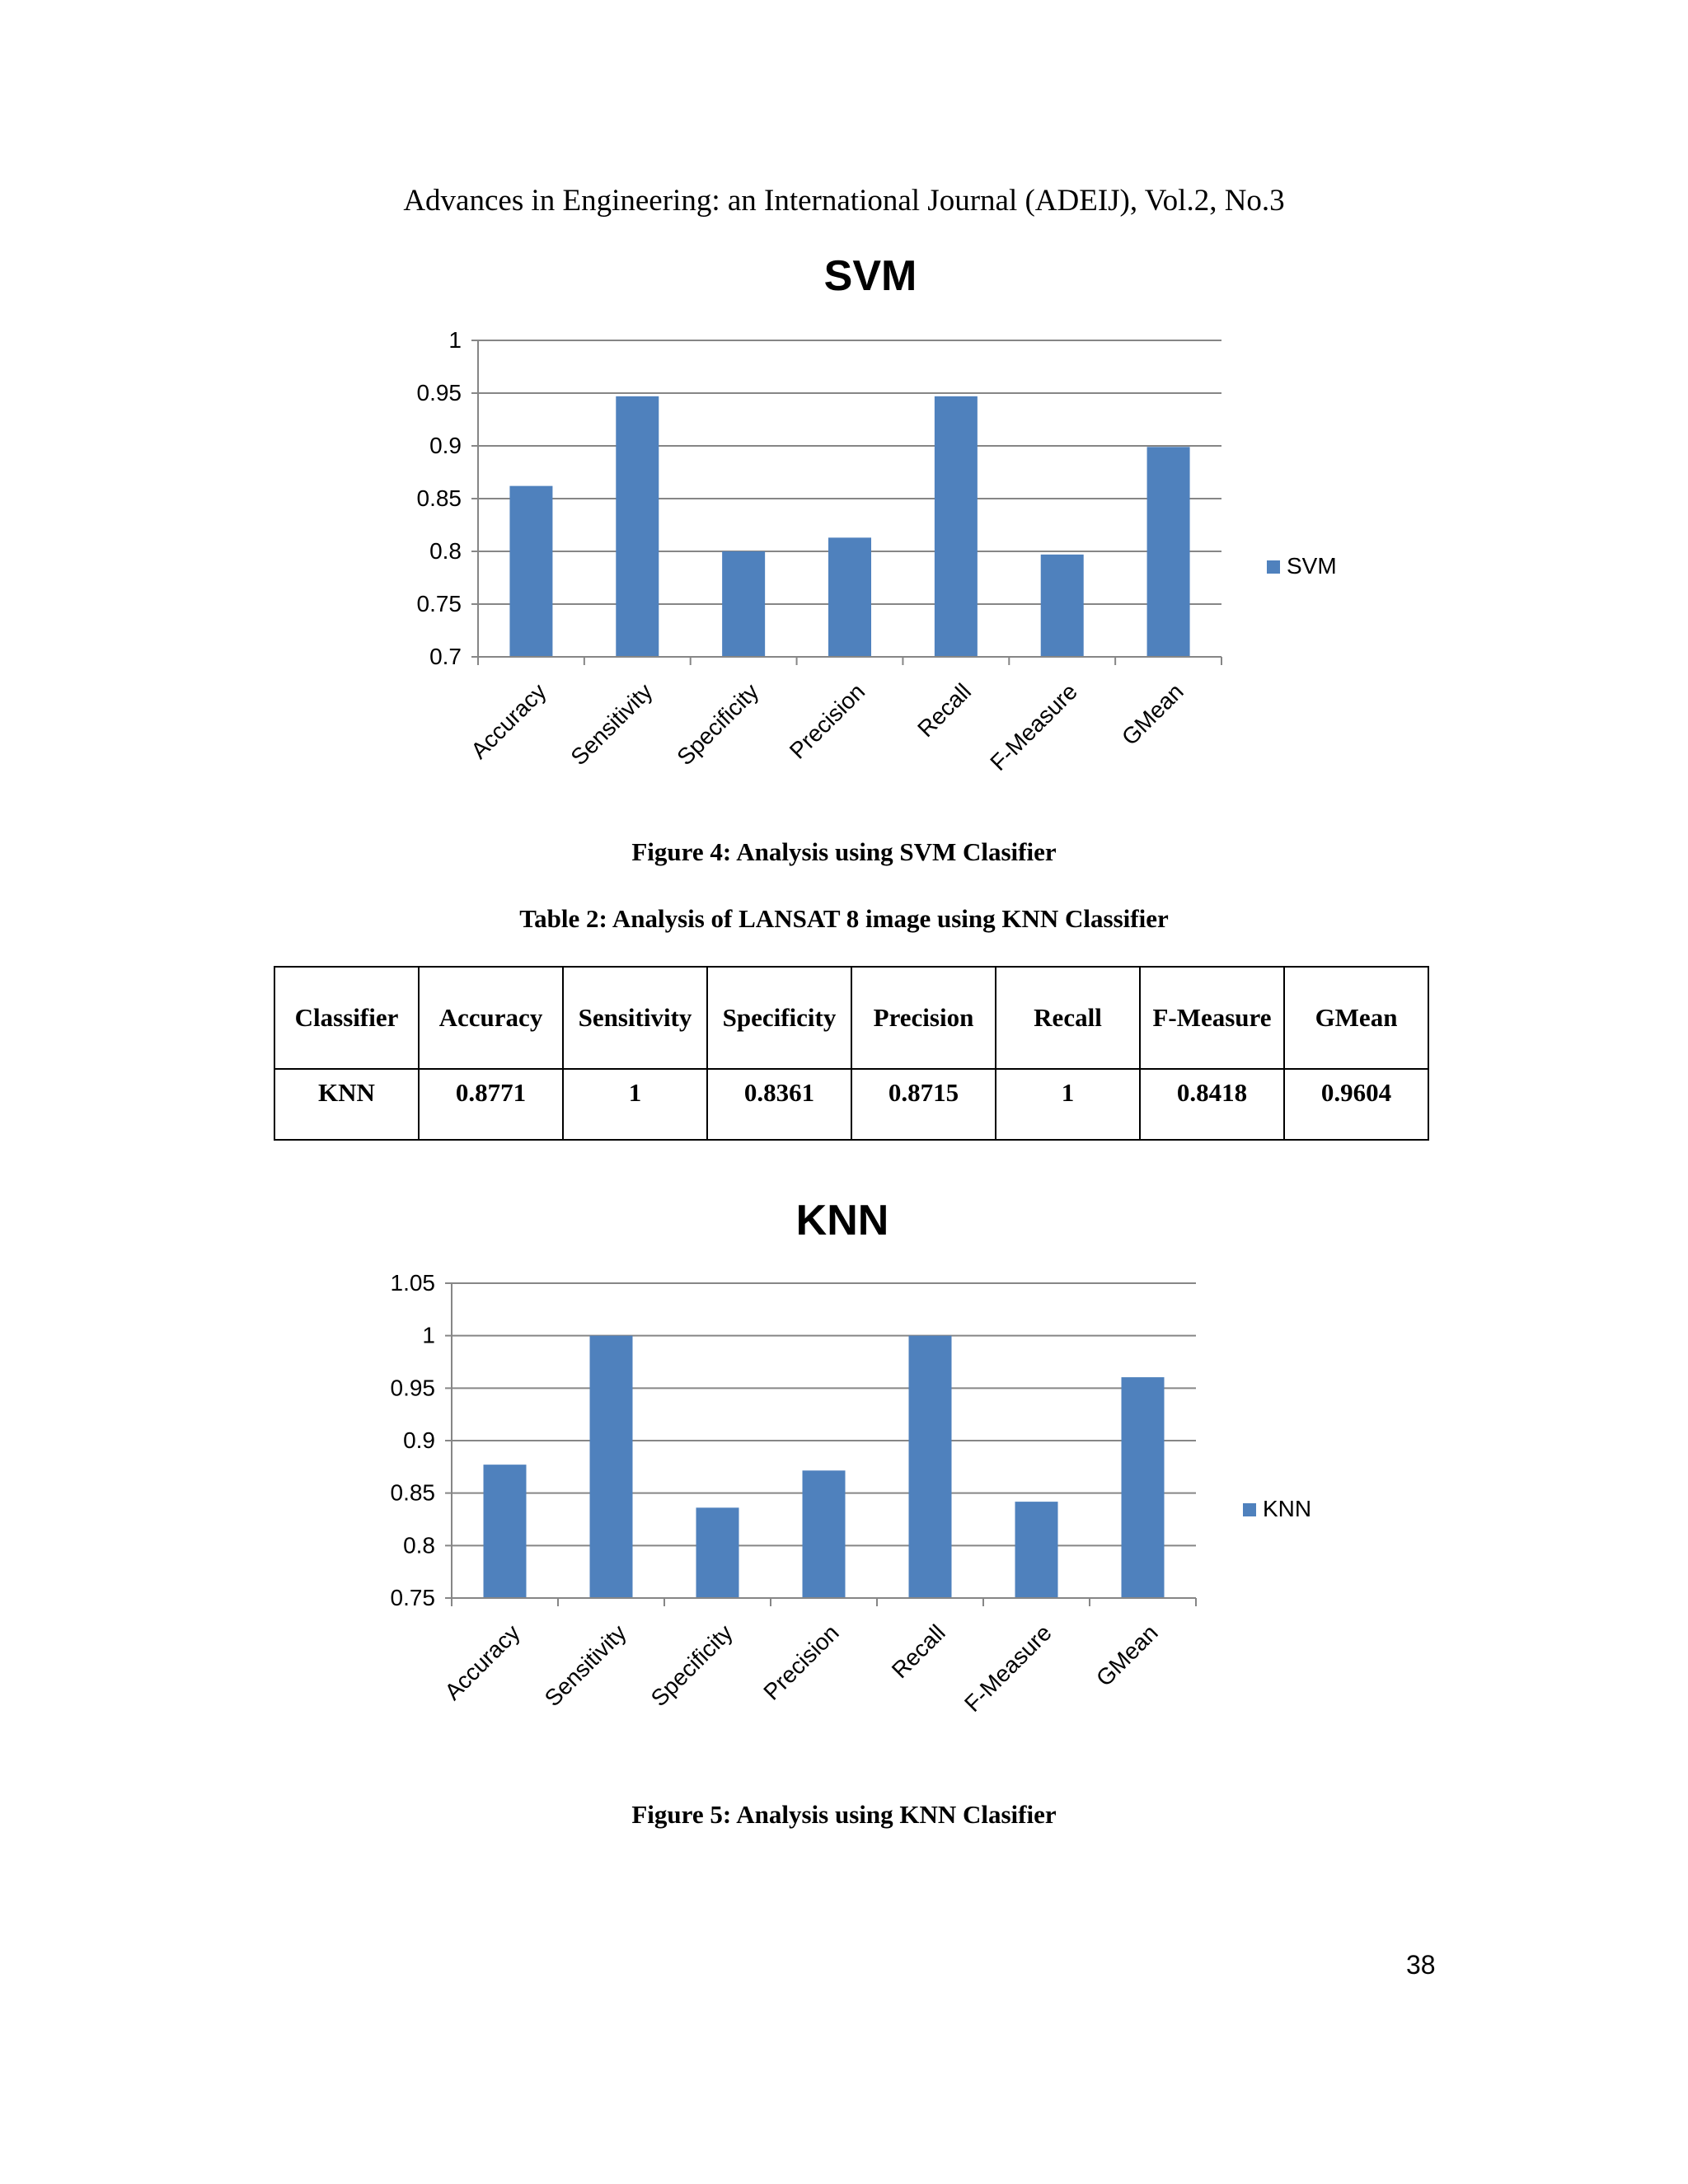 This screenshot has width=1688, height=2184. What do you see at coordinates (491, 1018) in the screenshot?
I see `table-header-cell: Accuracy` at bounding box center [491, 1018].